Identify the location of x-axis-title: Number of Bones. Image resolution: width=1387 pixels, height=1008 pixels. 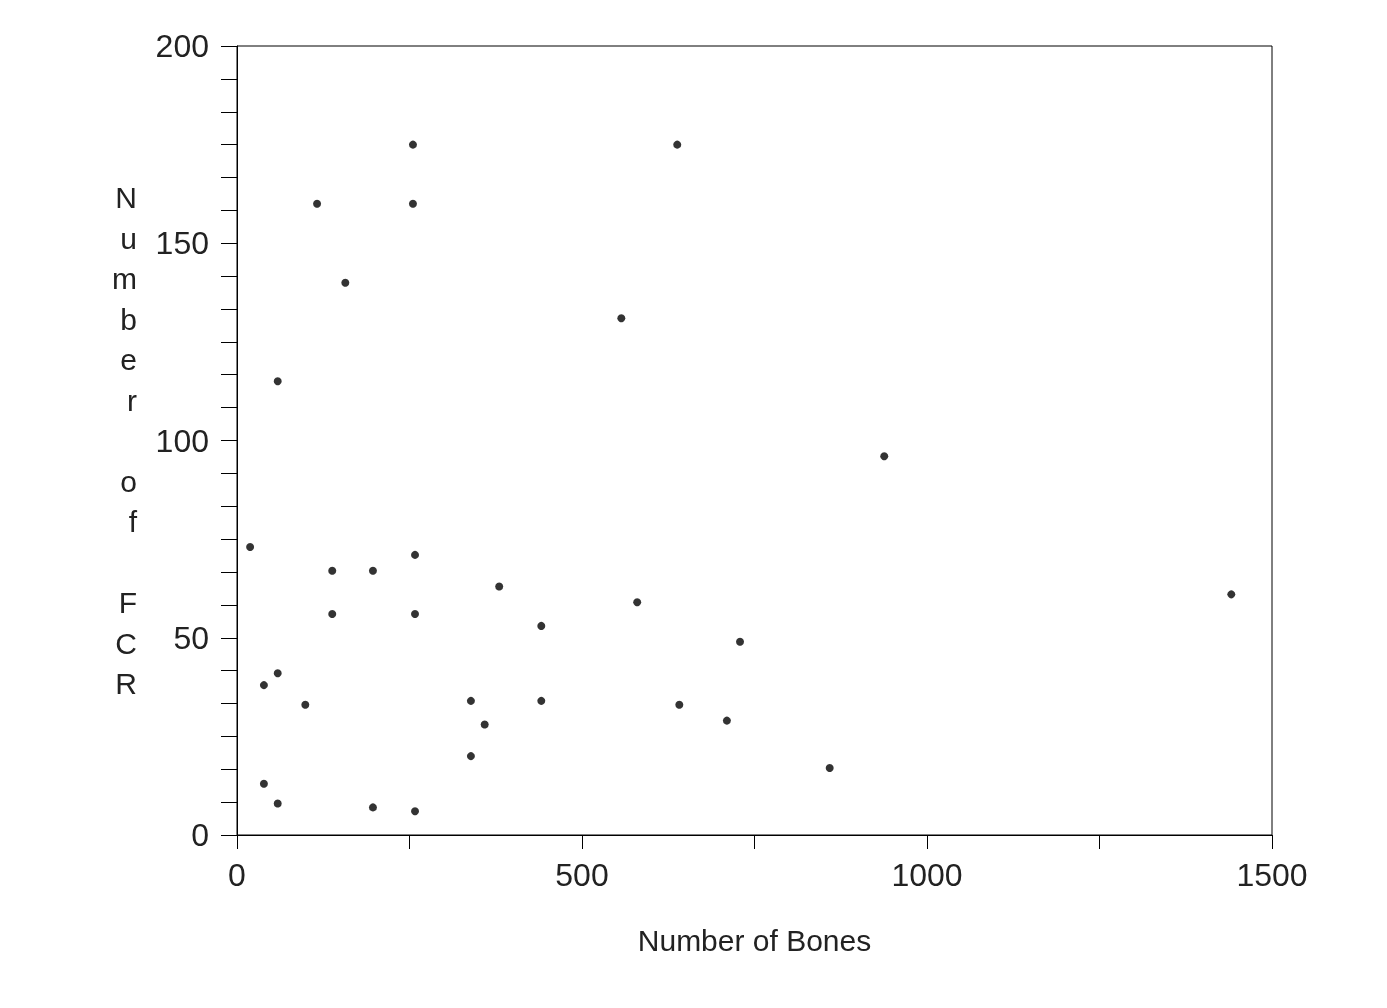
(754, 940).